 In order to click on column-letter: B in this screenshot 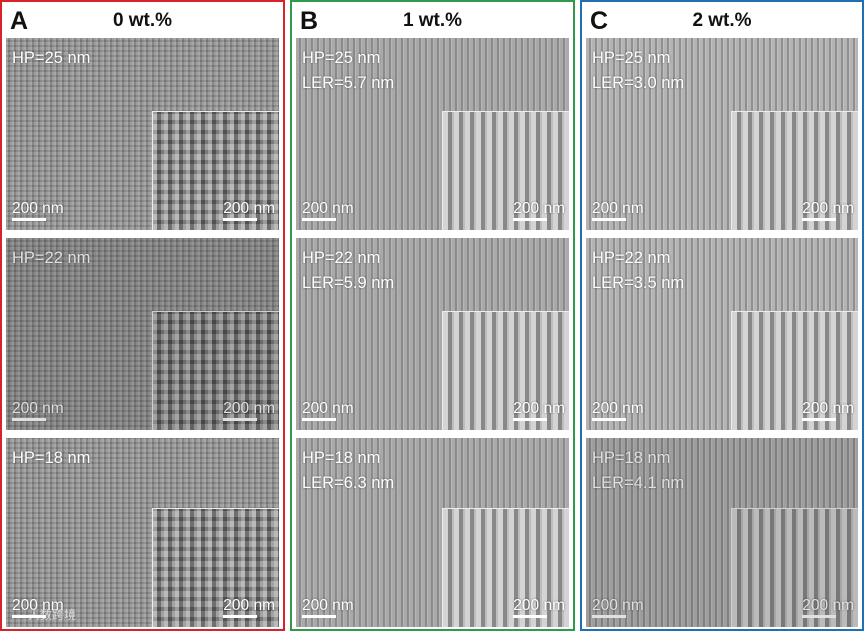, I will do `click(309, 21)`.